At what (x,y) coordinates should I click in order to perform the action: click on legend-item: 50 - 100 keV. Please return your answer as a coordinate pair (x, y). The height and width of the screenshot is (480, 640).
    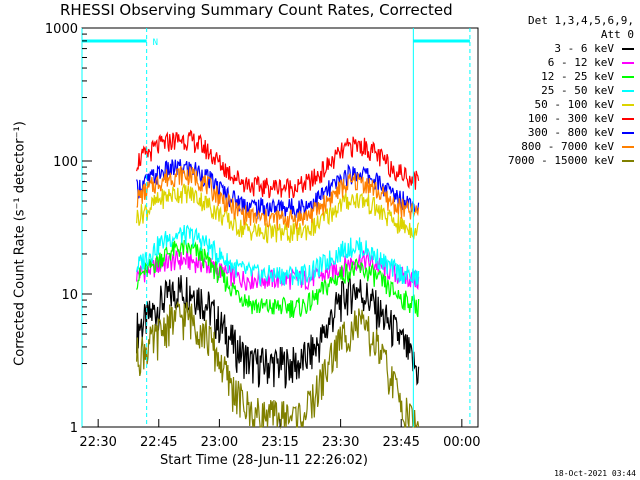
    Looking at the image, I should click on (546, 105).